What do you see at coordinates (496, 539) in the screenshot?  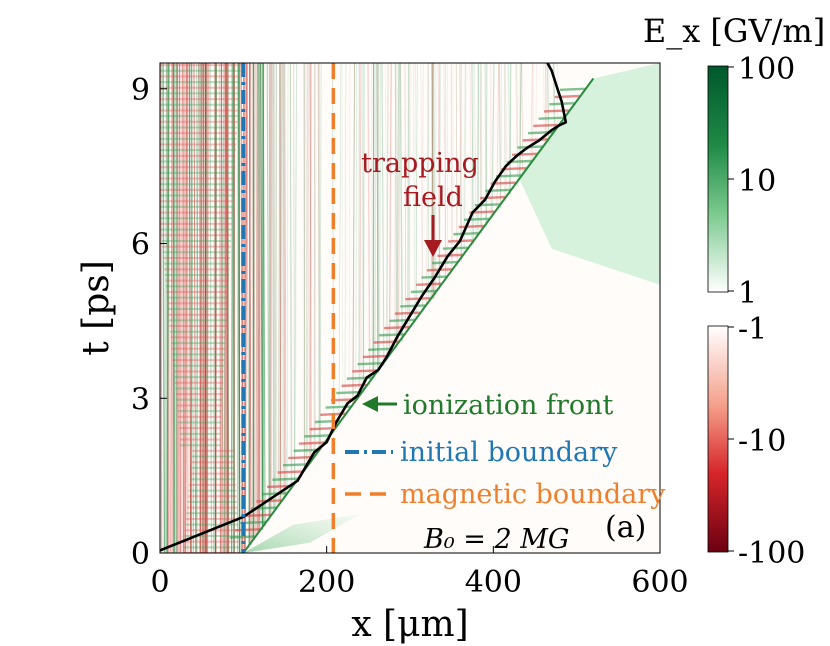 I see `b0-label: B₀ = 2 MG` at bounding box center [496, 539].